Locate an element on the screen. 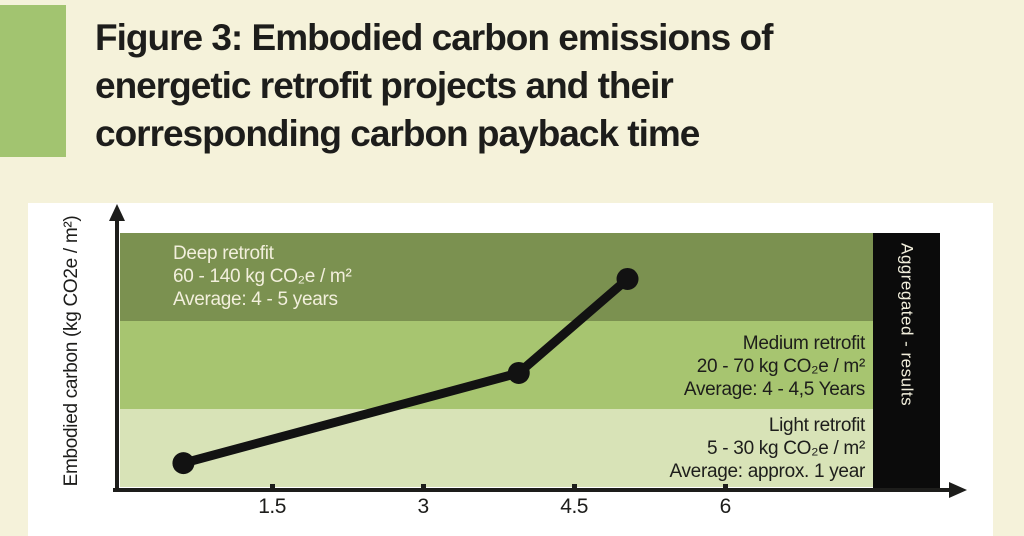 Image resolution: width=1024 pixels, height=536 pixels. aggregated-results-label: Aggregated - results is located at coordinates (907, 325).